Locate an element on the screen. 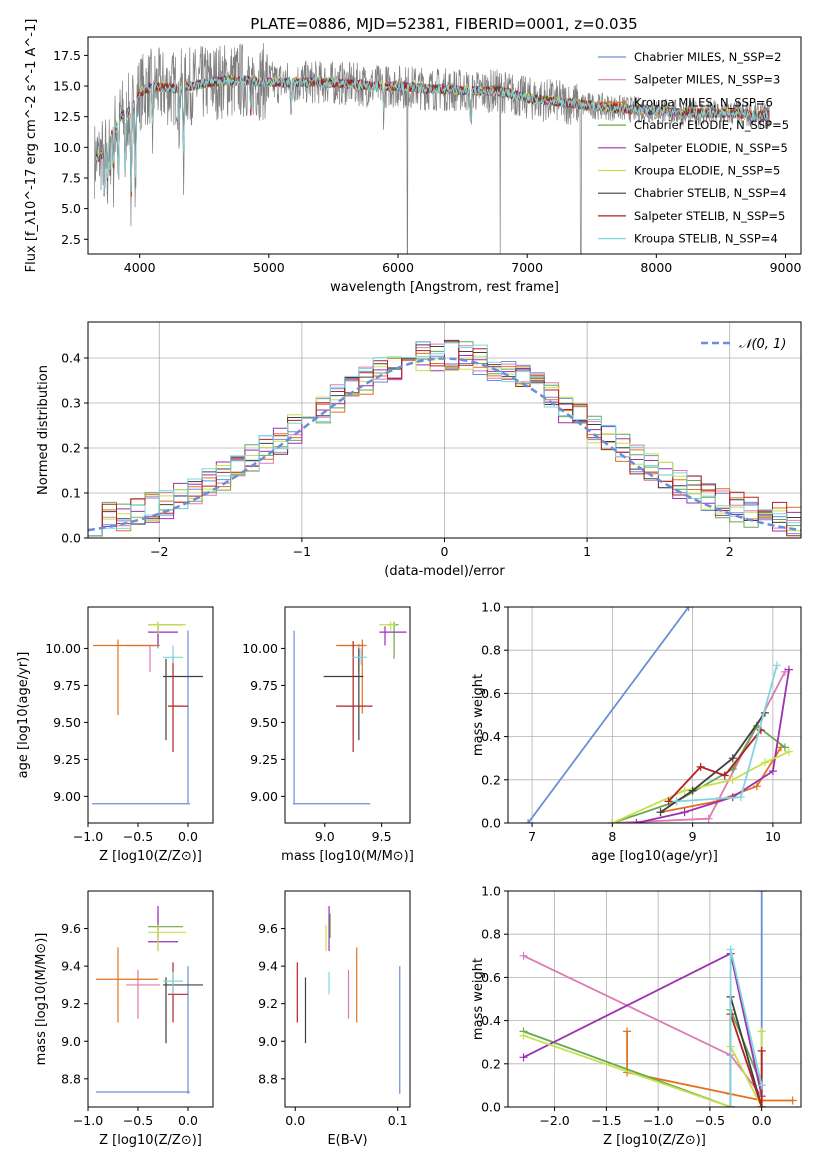 This screenshot has height=1174, width=819. x-tick-label: 7000 is located at coordinates (527, 267).